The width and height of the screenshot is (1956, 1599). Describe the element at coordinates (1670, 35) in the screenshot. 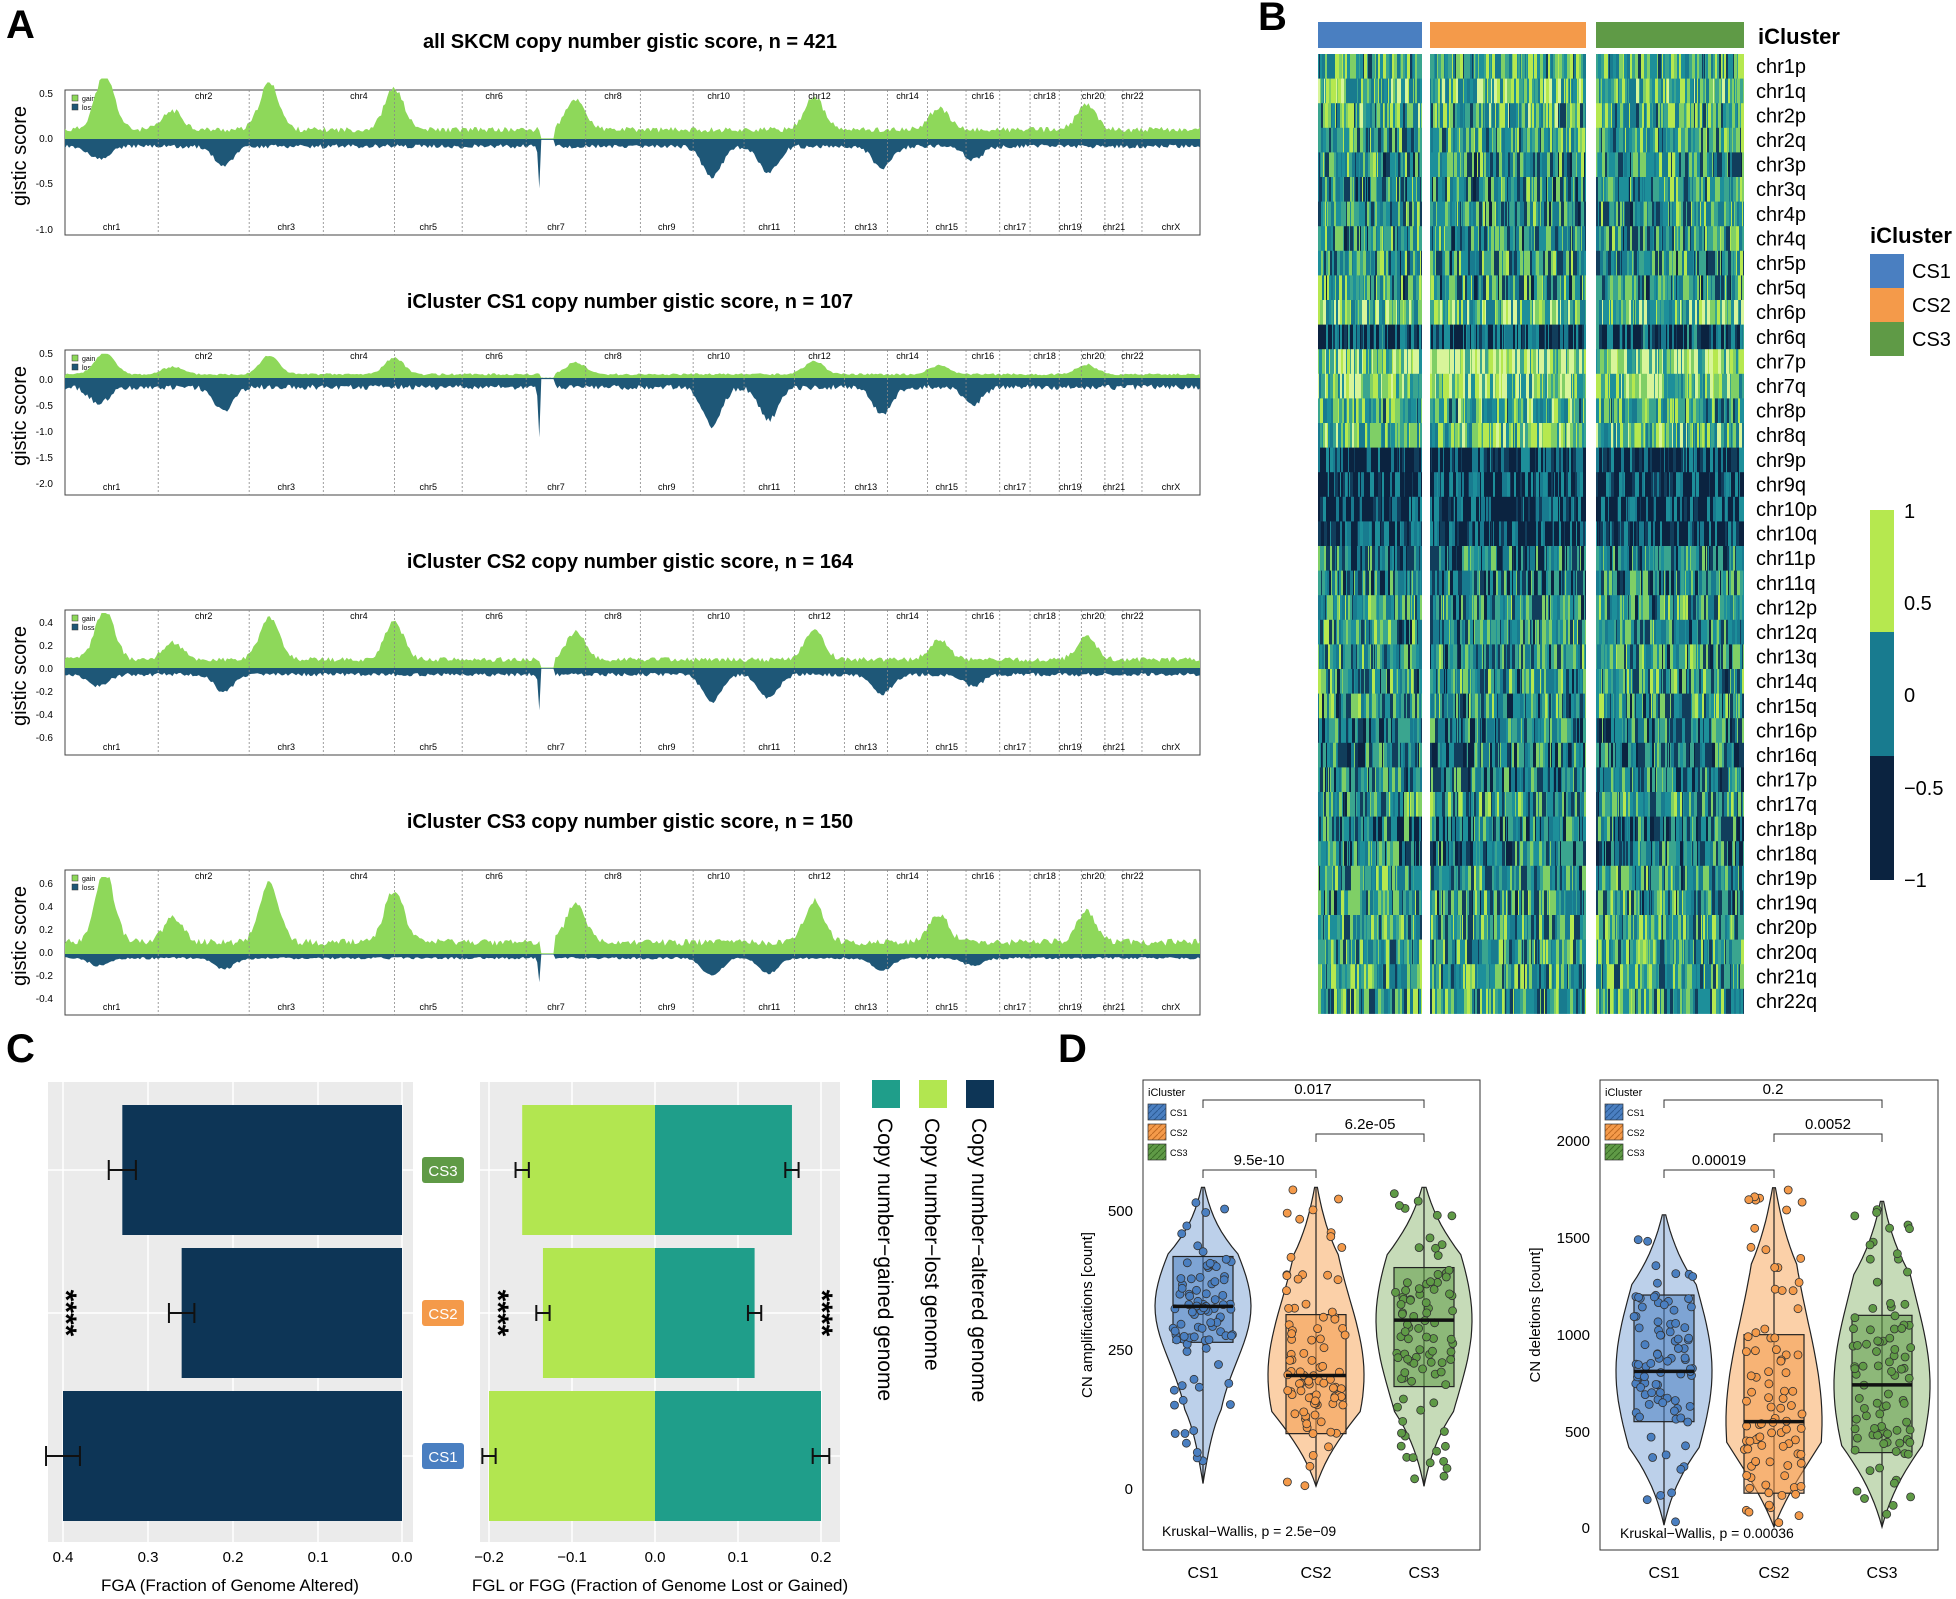

I see `cluster-bar-cs3` at that location.